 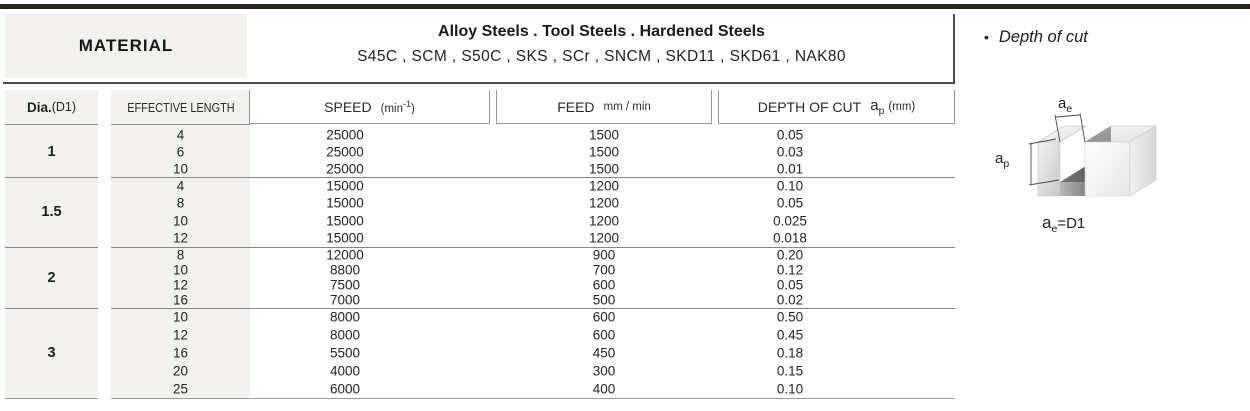 I want to click on speed-value: 6000, so click(x=345, y=389).